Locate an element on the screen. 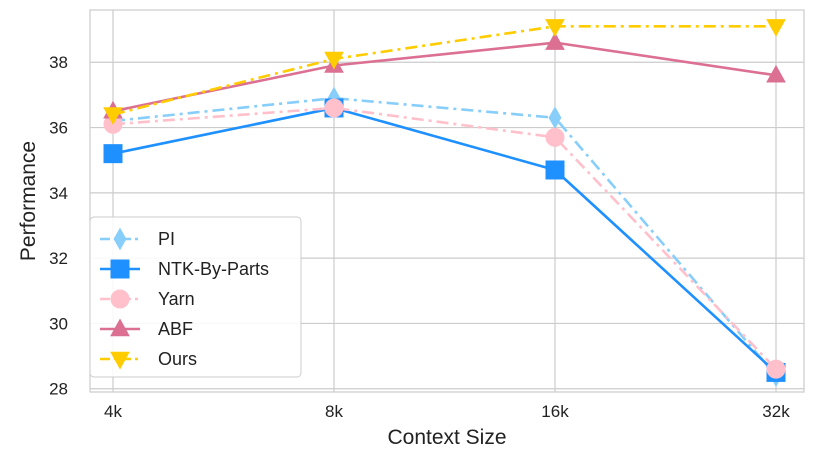  y-tick-label: 36 is located at coordinates (58, 128).